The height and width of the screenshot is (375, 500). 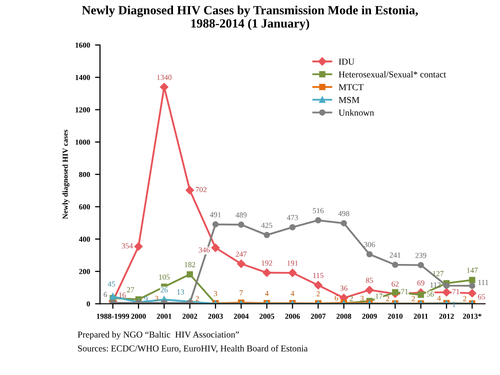 What do you see at coordinates (392, 74) in the screenshot?
I see `legend-label: Heterosexual/Sexual* contact` at bounding box center [392, 74].